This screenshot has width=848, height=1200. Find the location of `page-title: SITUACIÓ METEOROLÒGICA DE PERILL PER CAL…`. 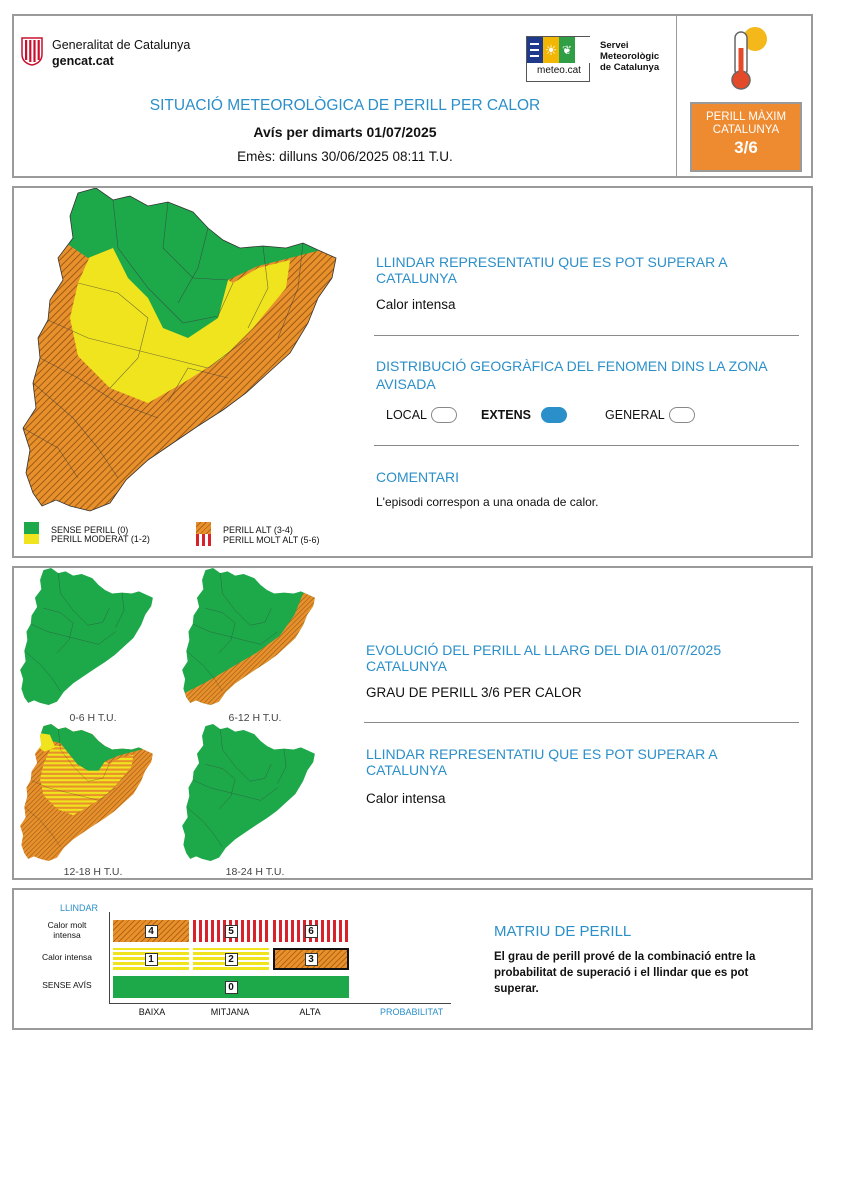

page-title: SITUACIÓ METEOROLÒGICA DE PERILL PER CAL… is located at coordinates (345, 105).